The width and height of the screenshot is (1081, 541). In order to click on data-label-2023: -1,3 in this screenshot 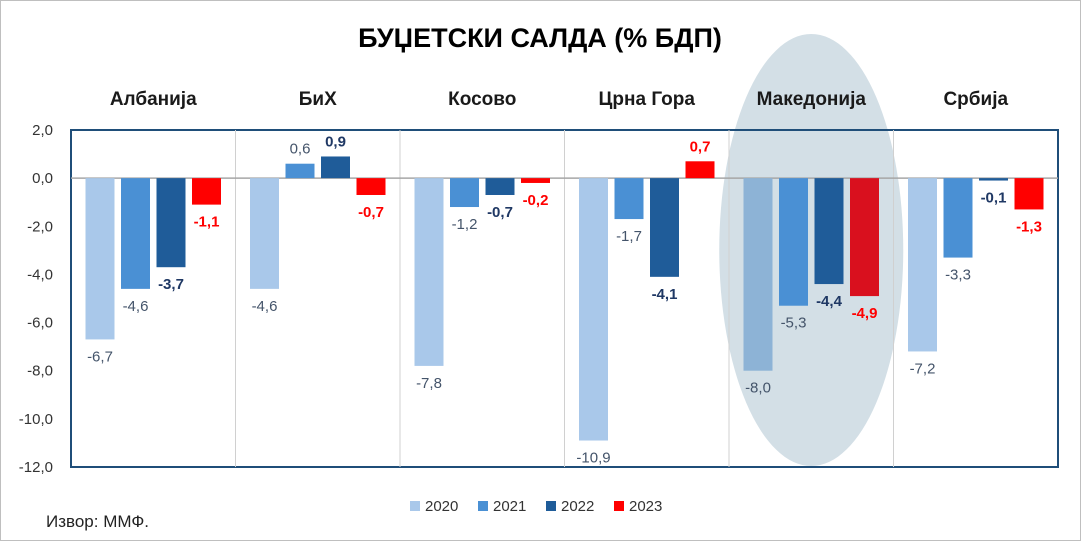, I will do `click(1029, 226)`.